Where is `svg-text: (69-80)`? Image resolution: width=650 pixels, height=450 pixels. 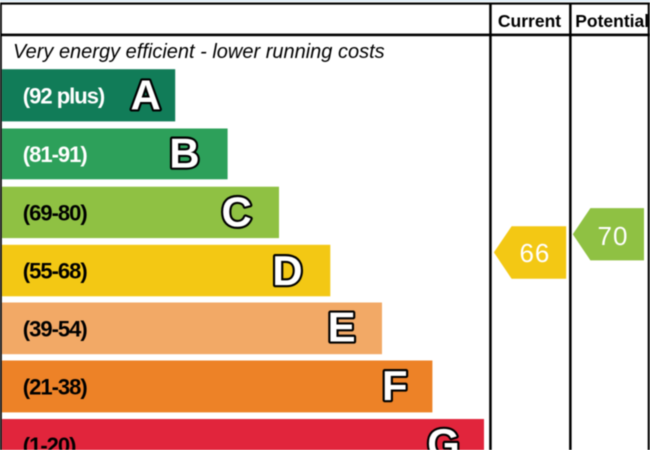 svg-text: (69-80) is located at coordinates (55, 212).